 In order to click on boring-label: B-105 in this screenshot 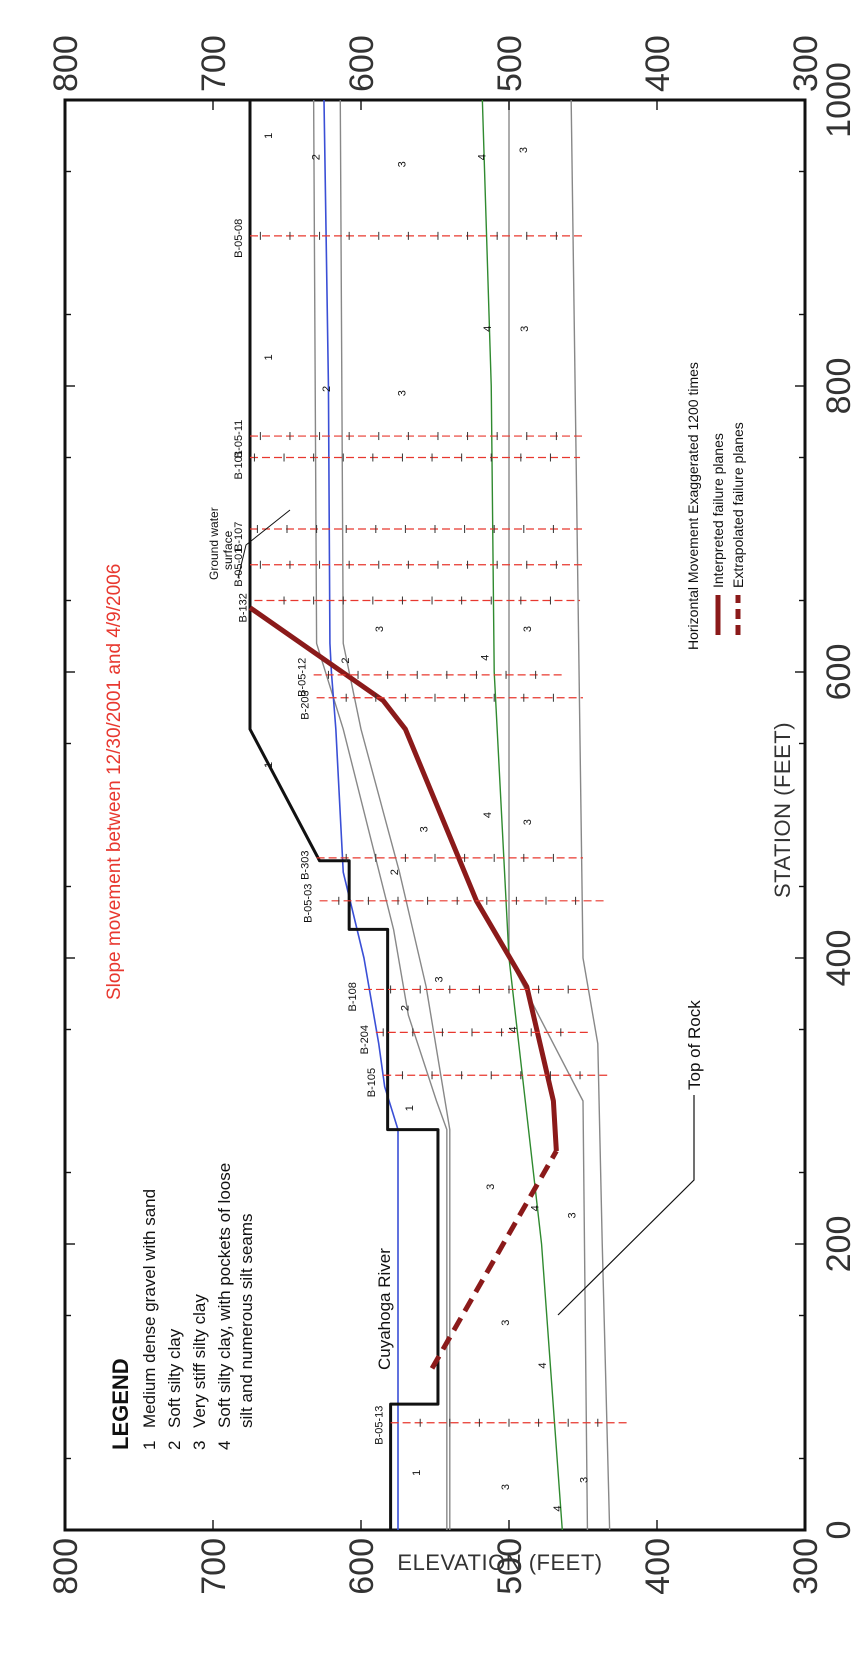, I will do `click(372, 1082)`.